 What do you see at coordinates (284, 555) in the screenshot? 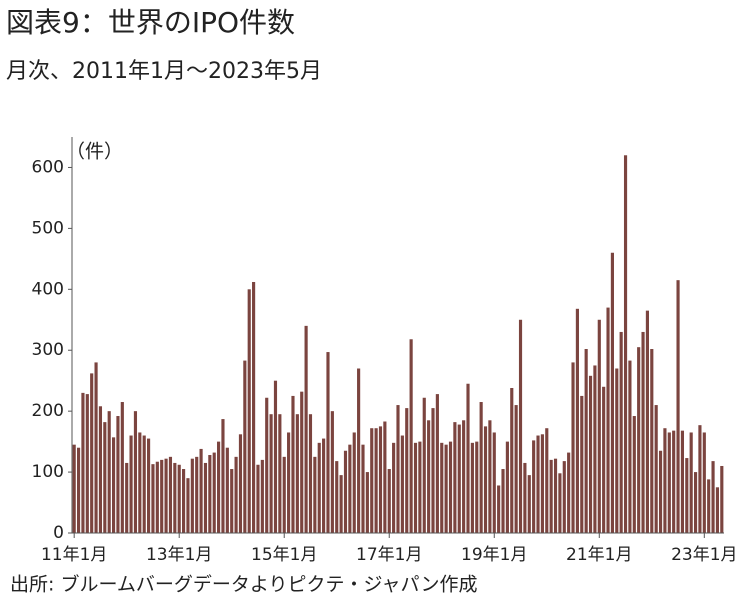
I see `x-tick-label: 15年1月` at bounding box center [284, 555].